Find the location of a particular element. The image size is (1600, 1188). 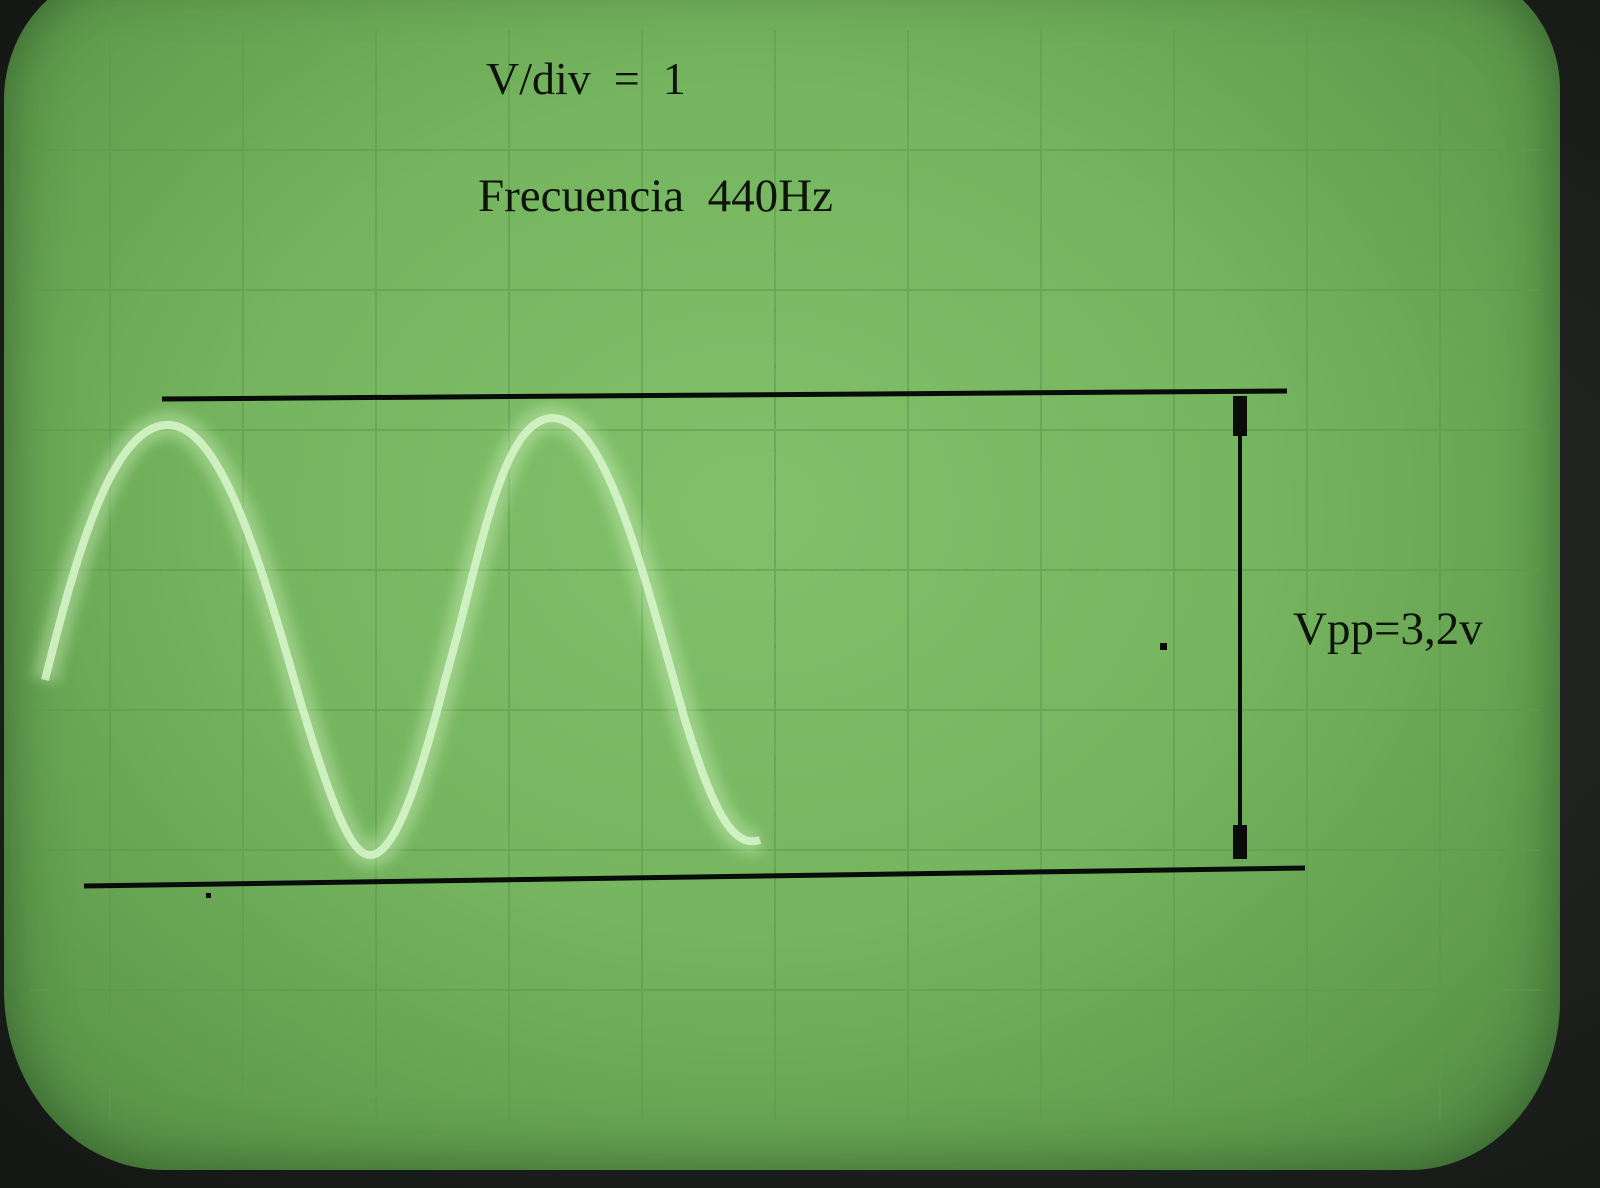

vpp-label: Vpp=3,2v is located at coordinates (1388, 629).